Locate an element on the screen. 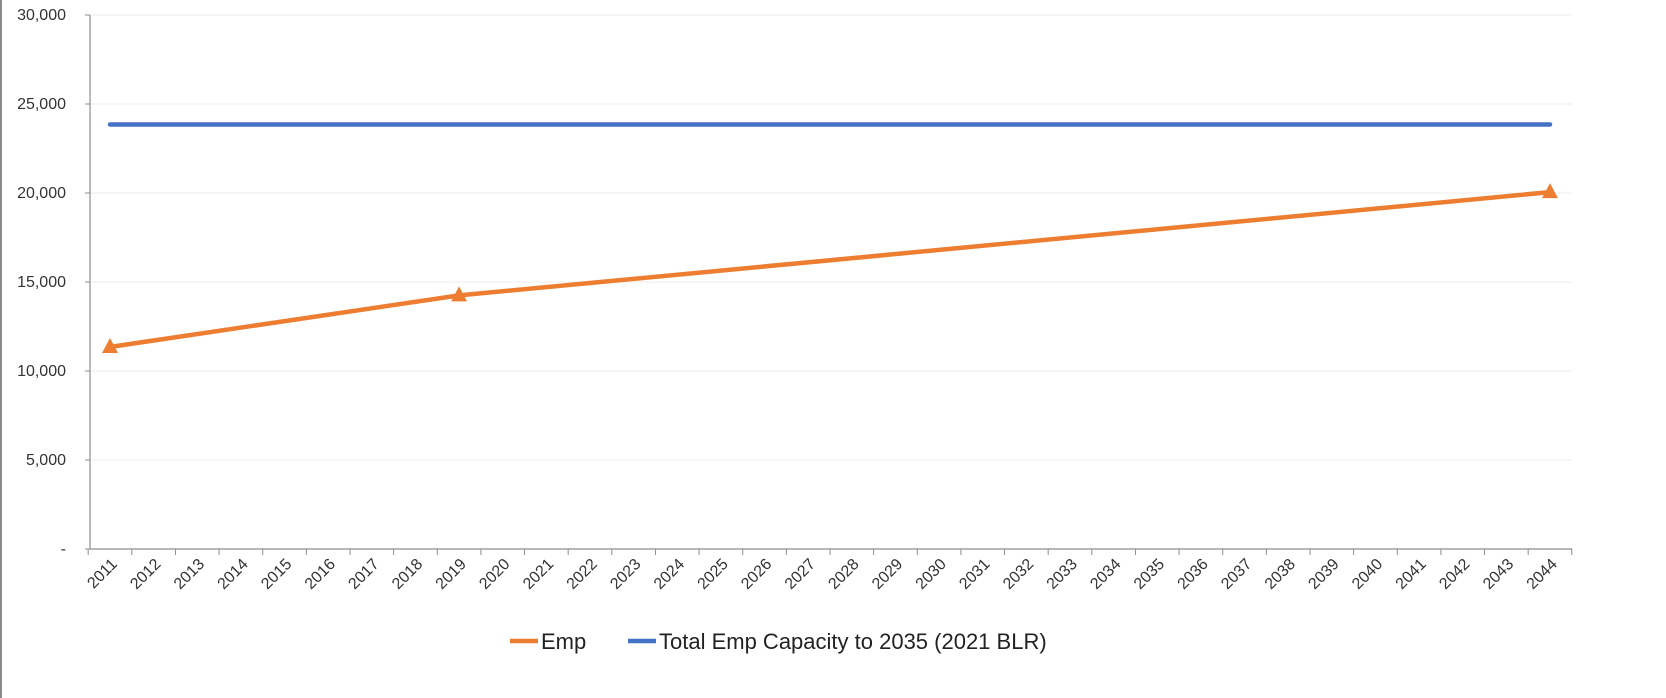 This screenshot has width=1666, height=698. x-tick-label: 2044 is located at coordinates (1542, 574).